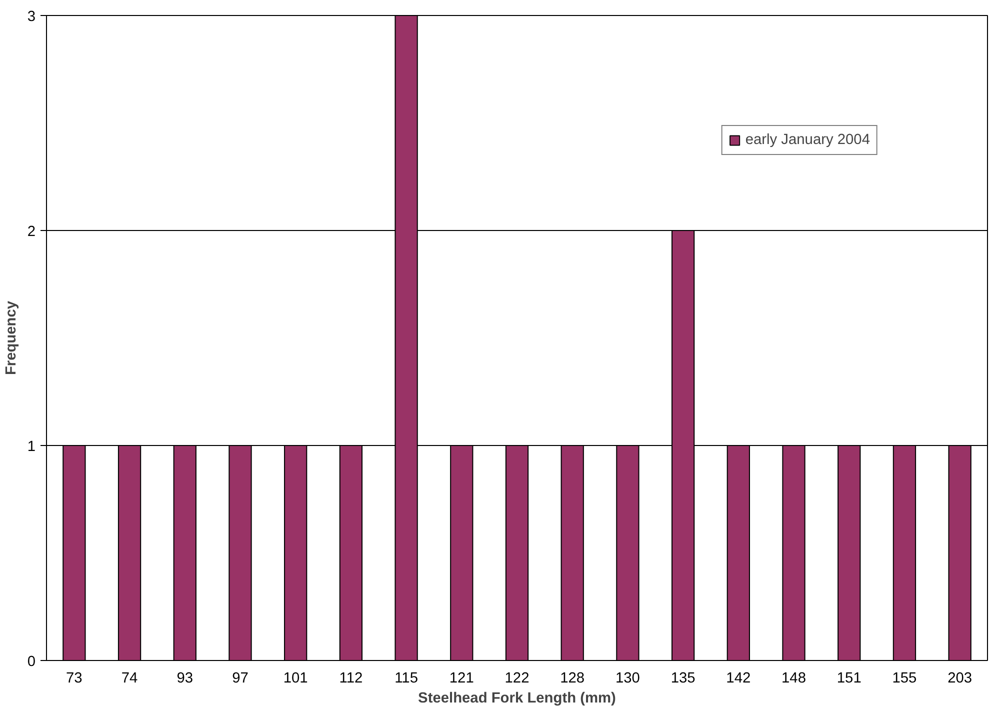 The width and height of the screenshot is (992, 709). What do you see at coordinates (738, 678) in the screenshot?
I see `x-tick-label: 142` at bounding box center [738, 678].